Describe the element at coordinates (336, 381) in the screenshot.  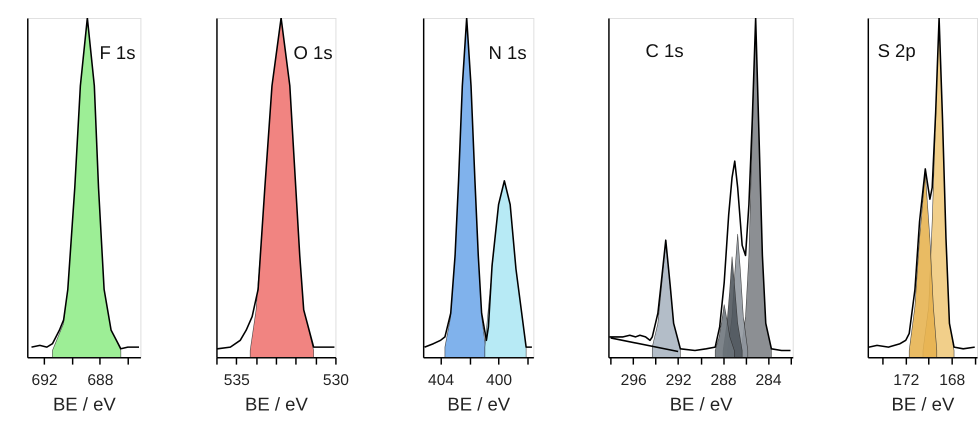
I see `x-tick-label: 530` at that location.